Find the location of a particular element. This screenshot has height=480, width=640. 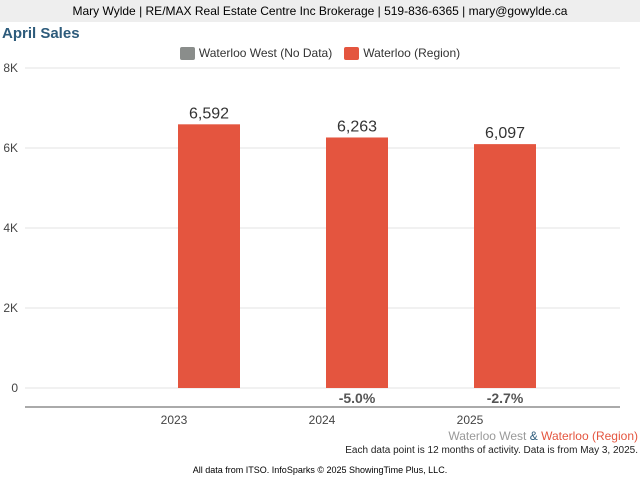

chart-title: April Sales is located at coordinates (41, 33).